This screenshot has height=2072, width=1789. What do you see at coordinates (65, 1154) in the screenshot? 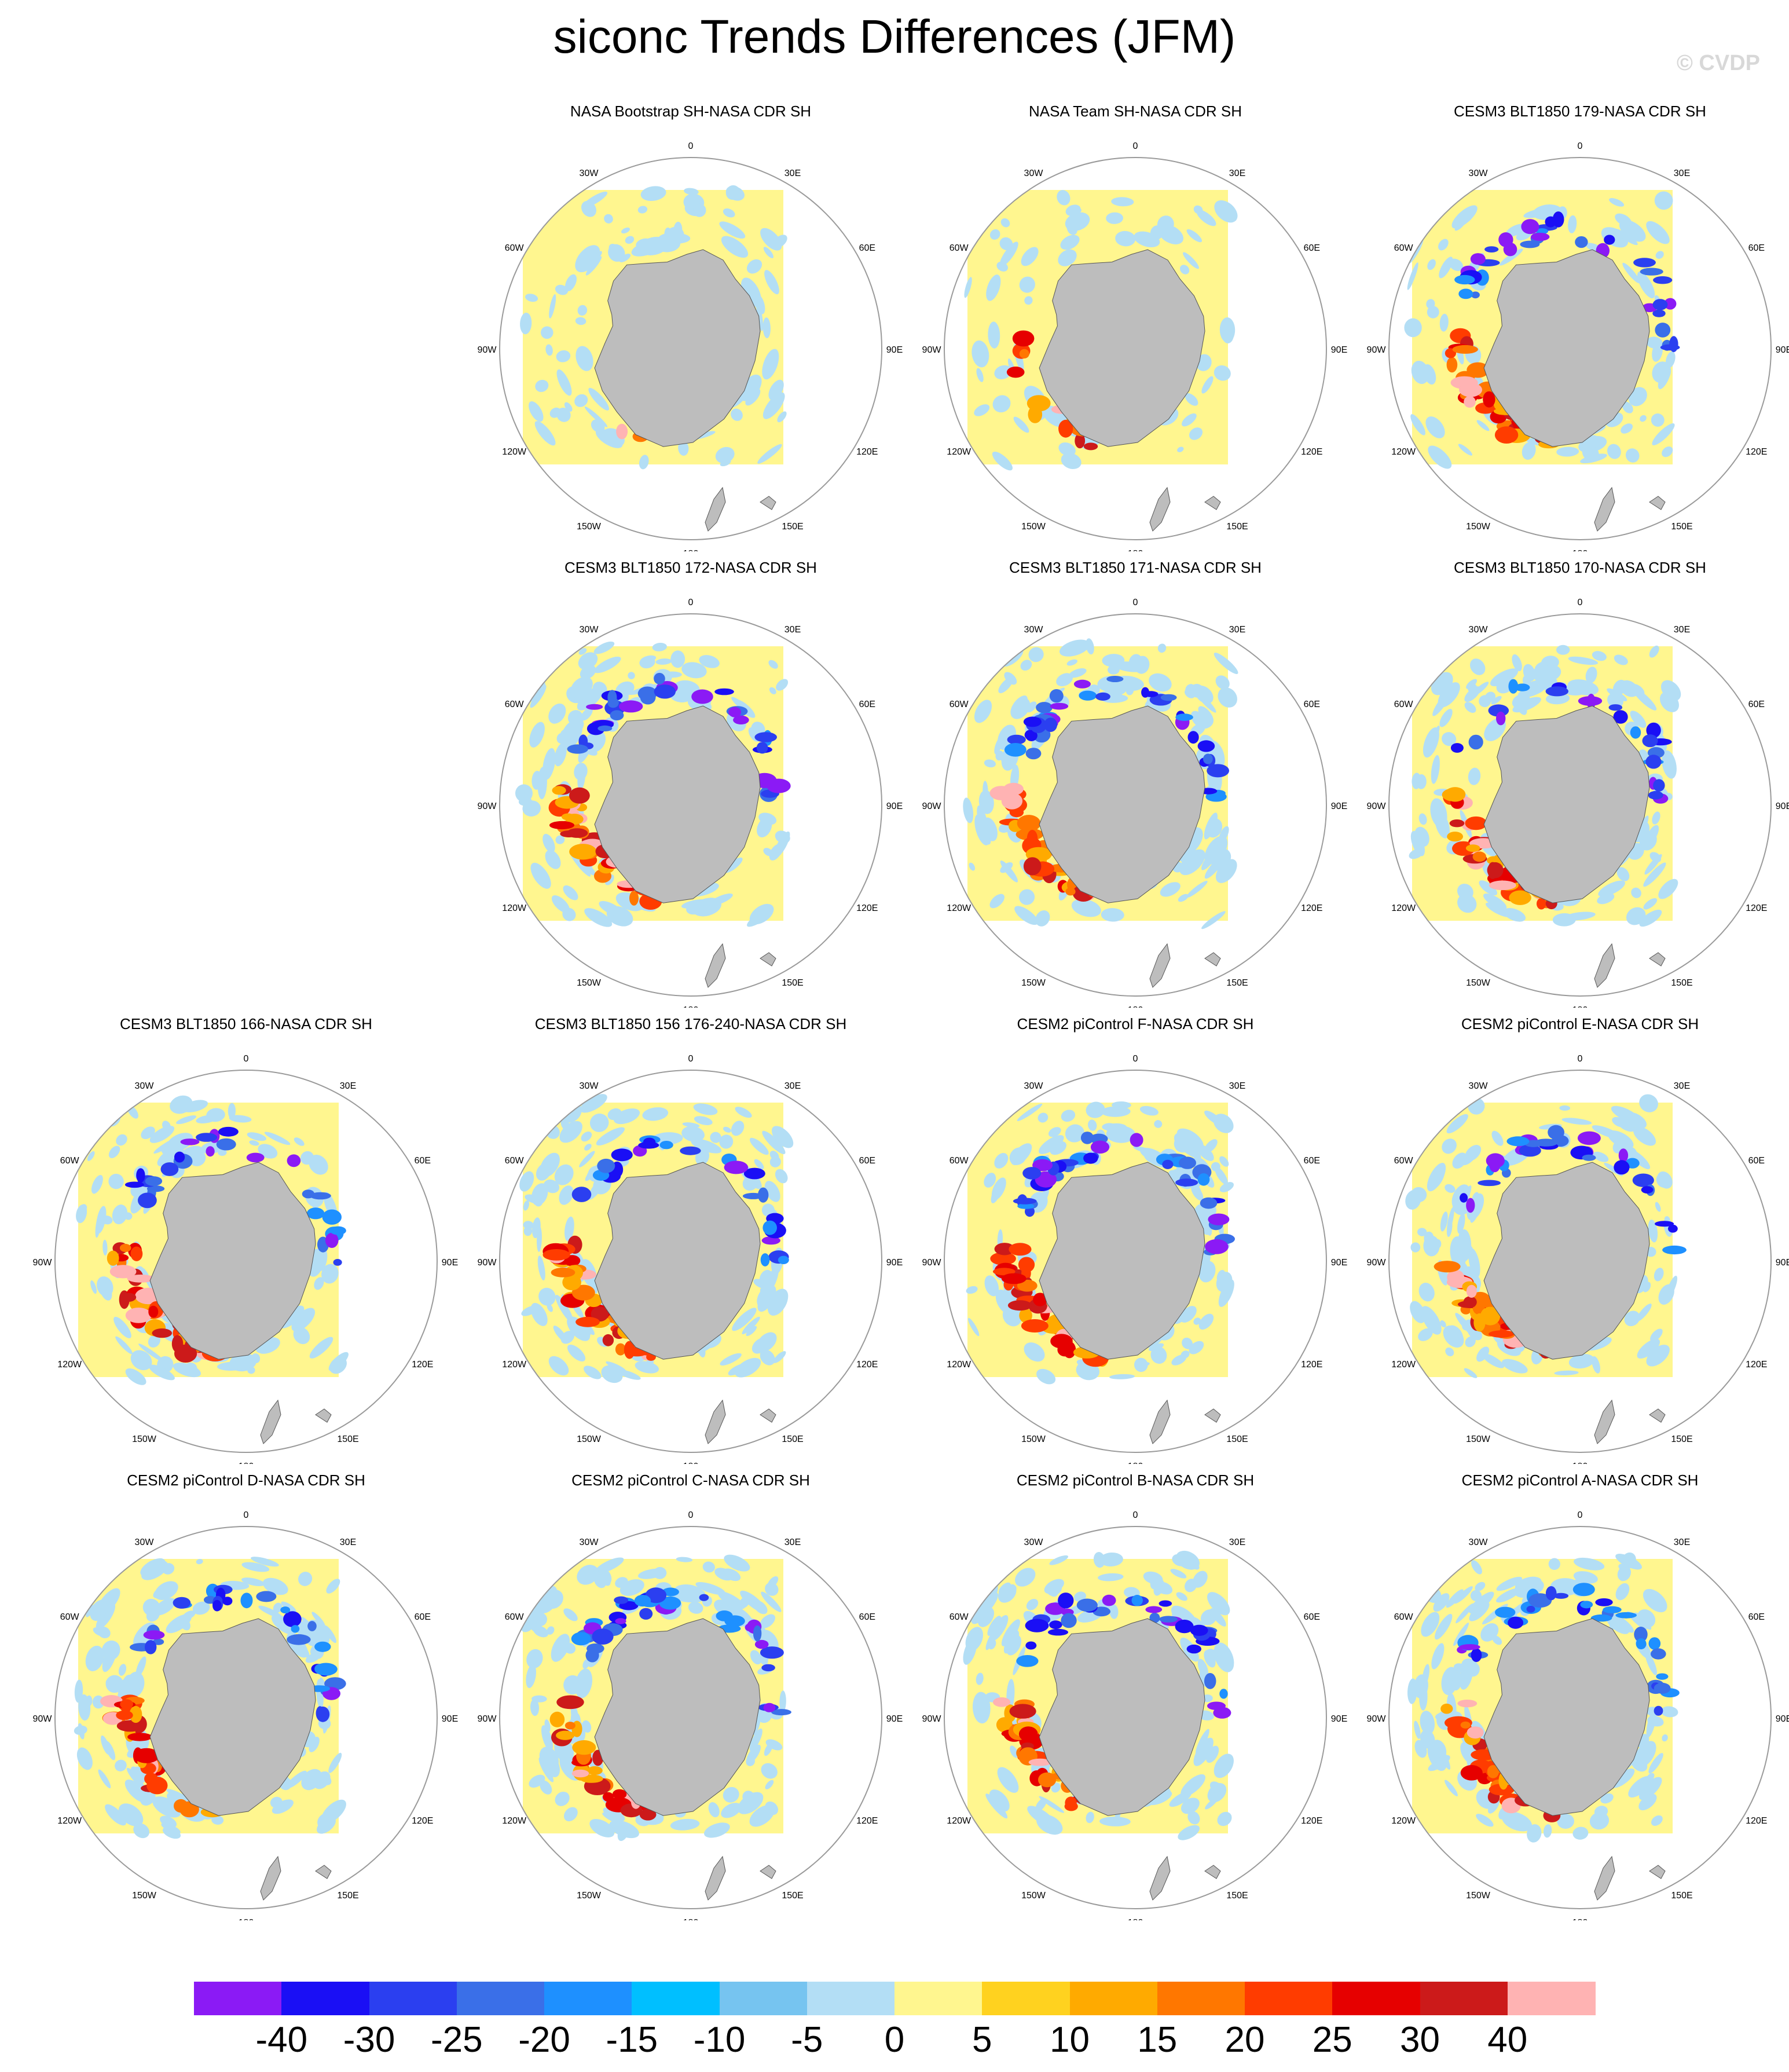
I see `south-america-landmass` at bounding box center [65, 1154].